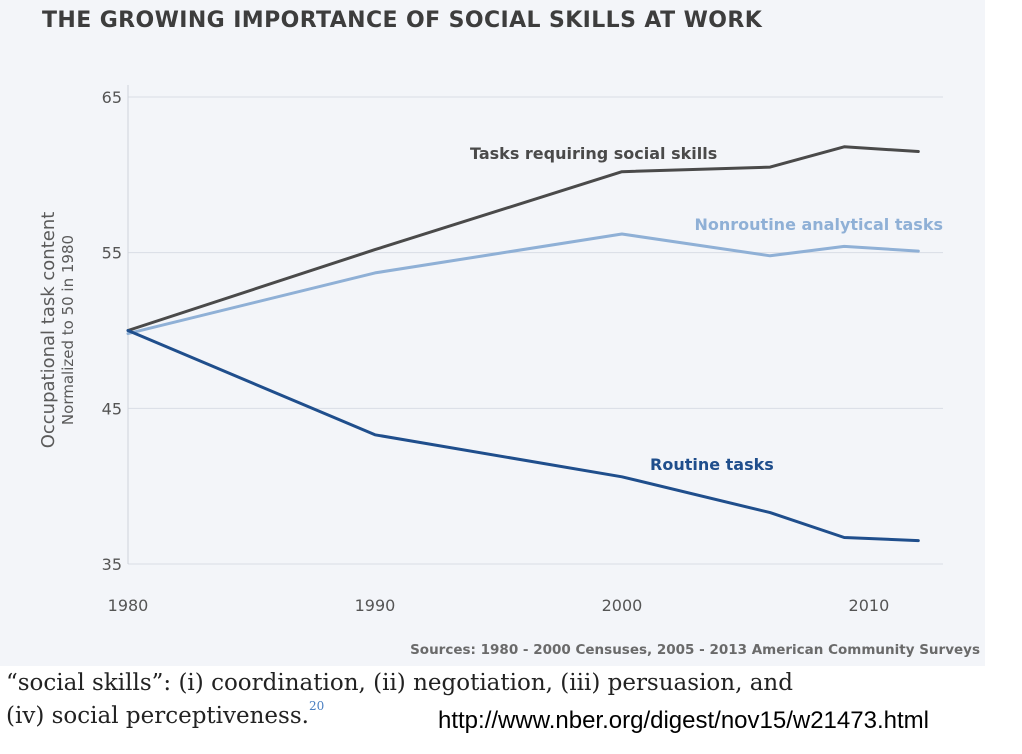 The image size is (1022, 754). What do you see at coordinates (128, 605) in the screenshot?
I see `x-tick-label: 1980` at bounding box center [128, 605].